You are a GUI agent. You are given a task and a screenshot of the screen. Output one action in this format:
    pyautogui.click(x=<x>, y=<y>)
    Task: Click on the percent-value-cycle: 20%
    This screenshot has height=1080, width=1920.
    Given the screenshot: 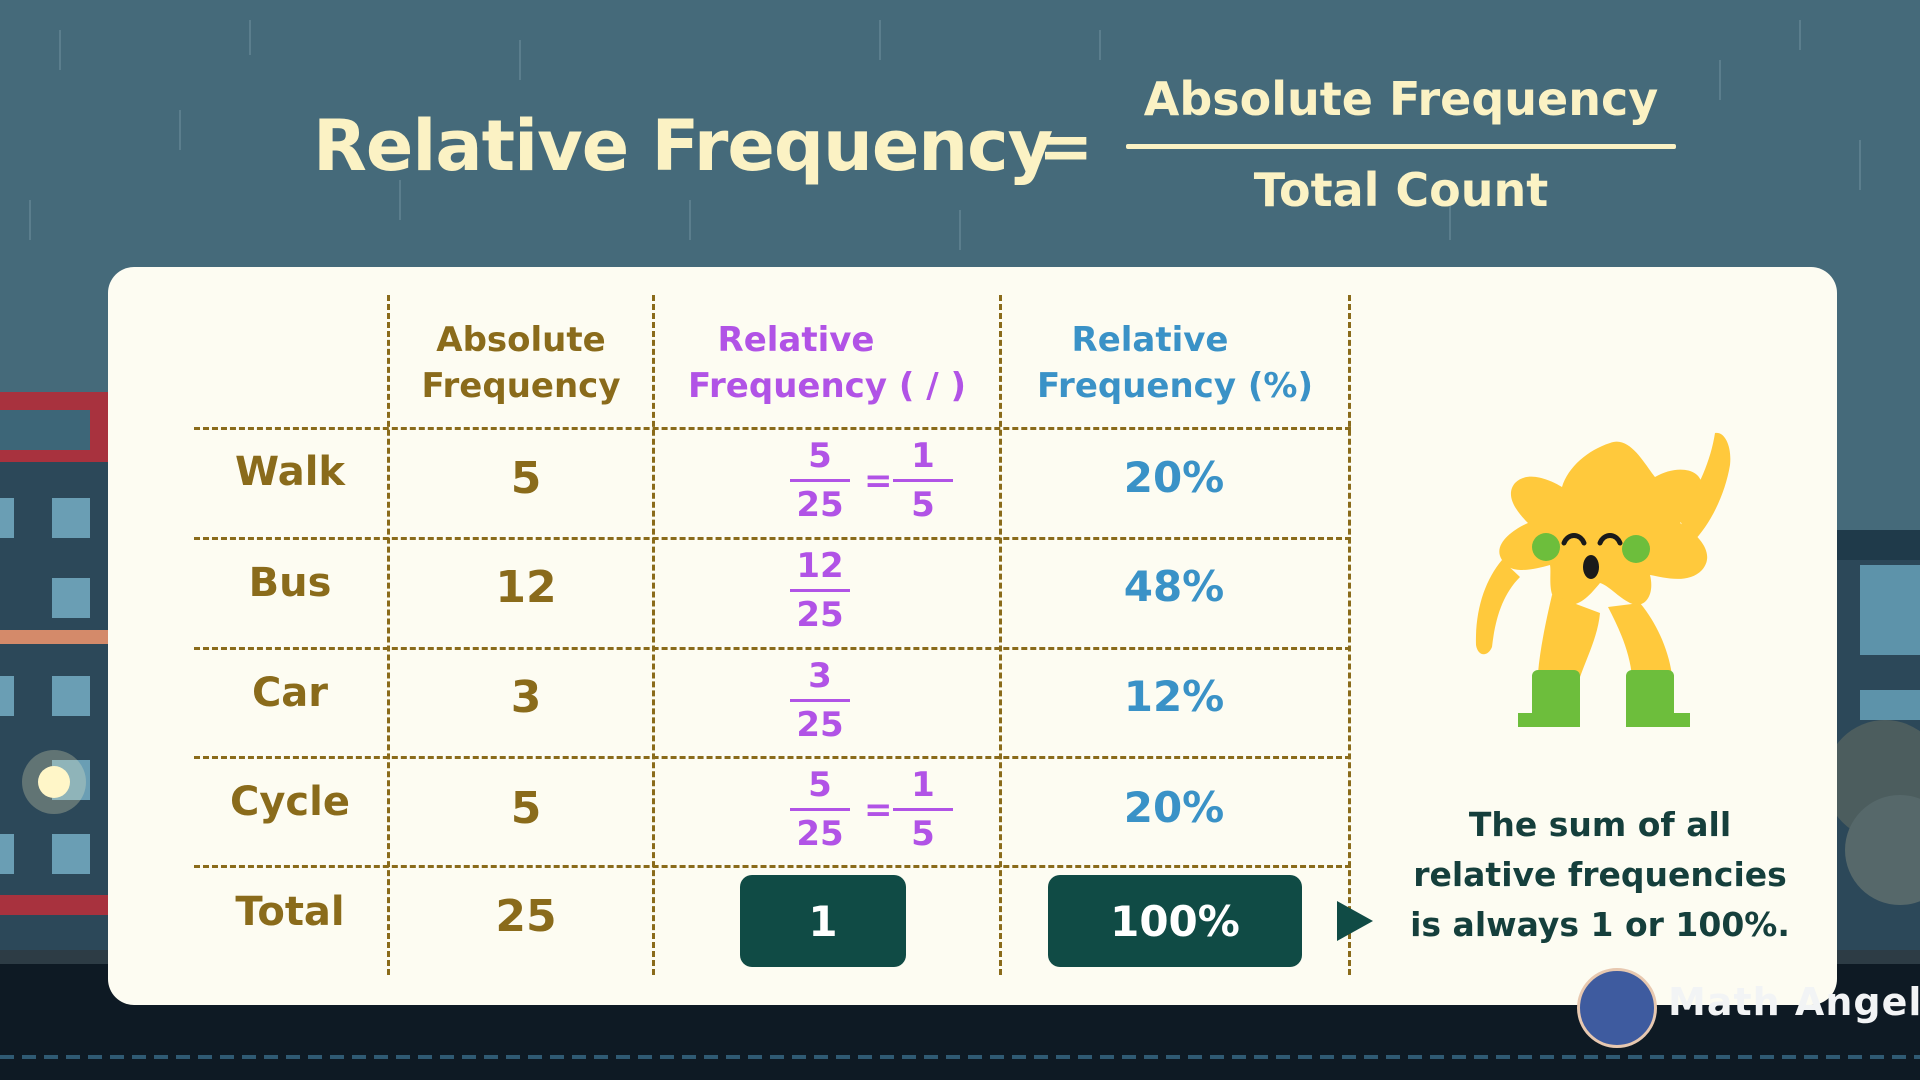 What is the action you would take?
    pyautogui.click(x=1174, y=807)
    